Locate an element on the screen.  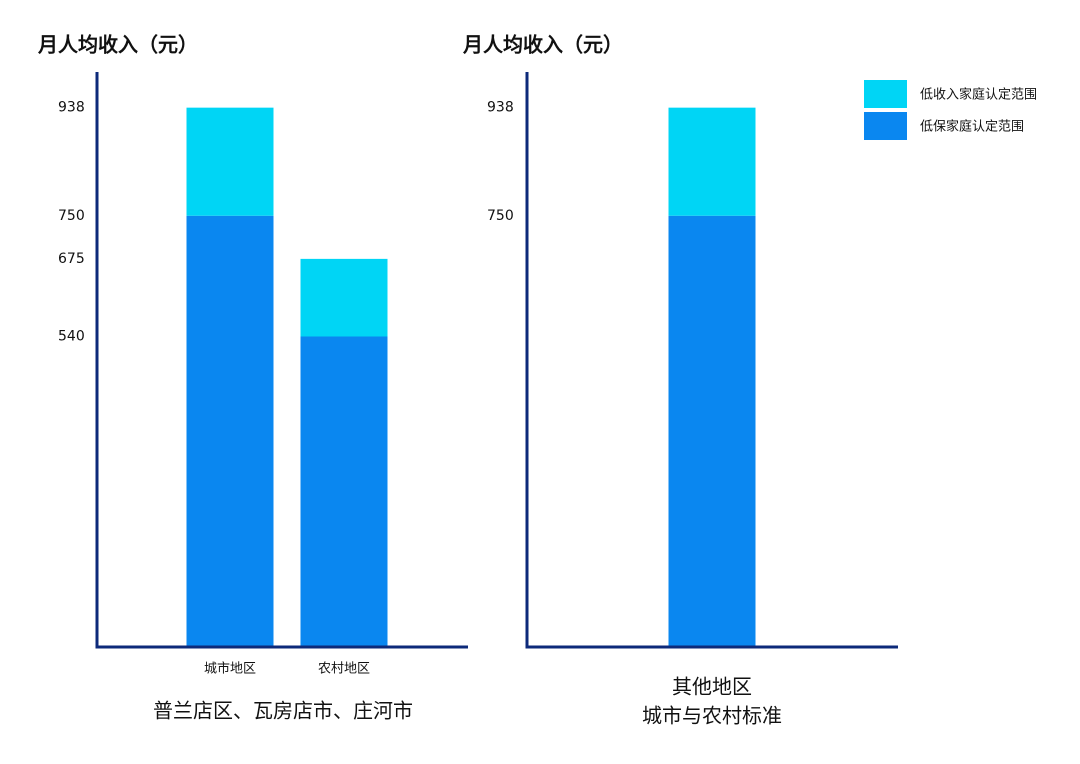
y-tick-label: 675 is located at coordinates (71, 259).